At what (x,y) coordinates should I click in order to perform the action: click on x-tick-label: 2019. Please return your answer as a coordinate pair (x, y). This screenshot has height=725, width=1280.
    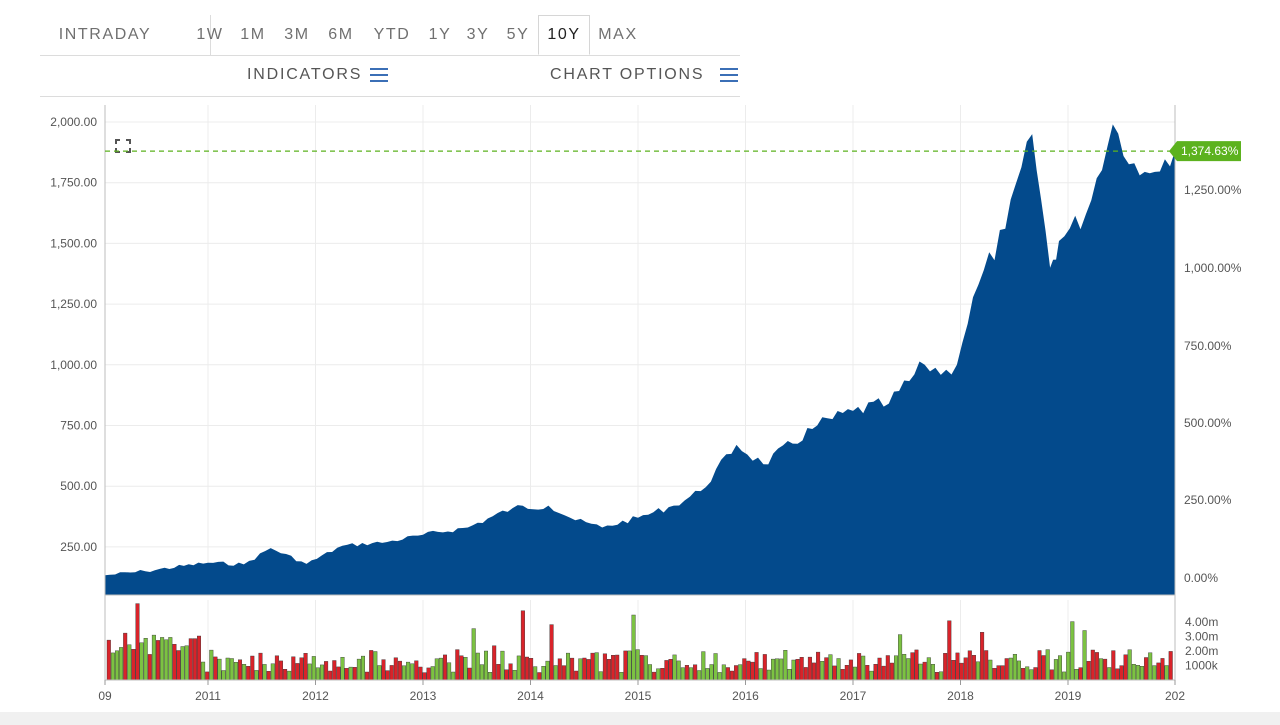
    Looking at the image, I should click on (1068, 696).